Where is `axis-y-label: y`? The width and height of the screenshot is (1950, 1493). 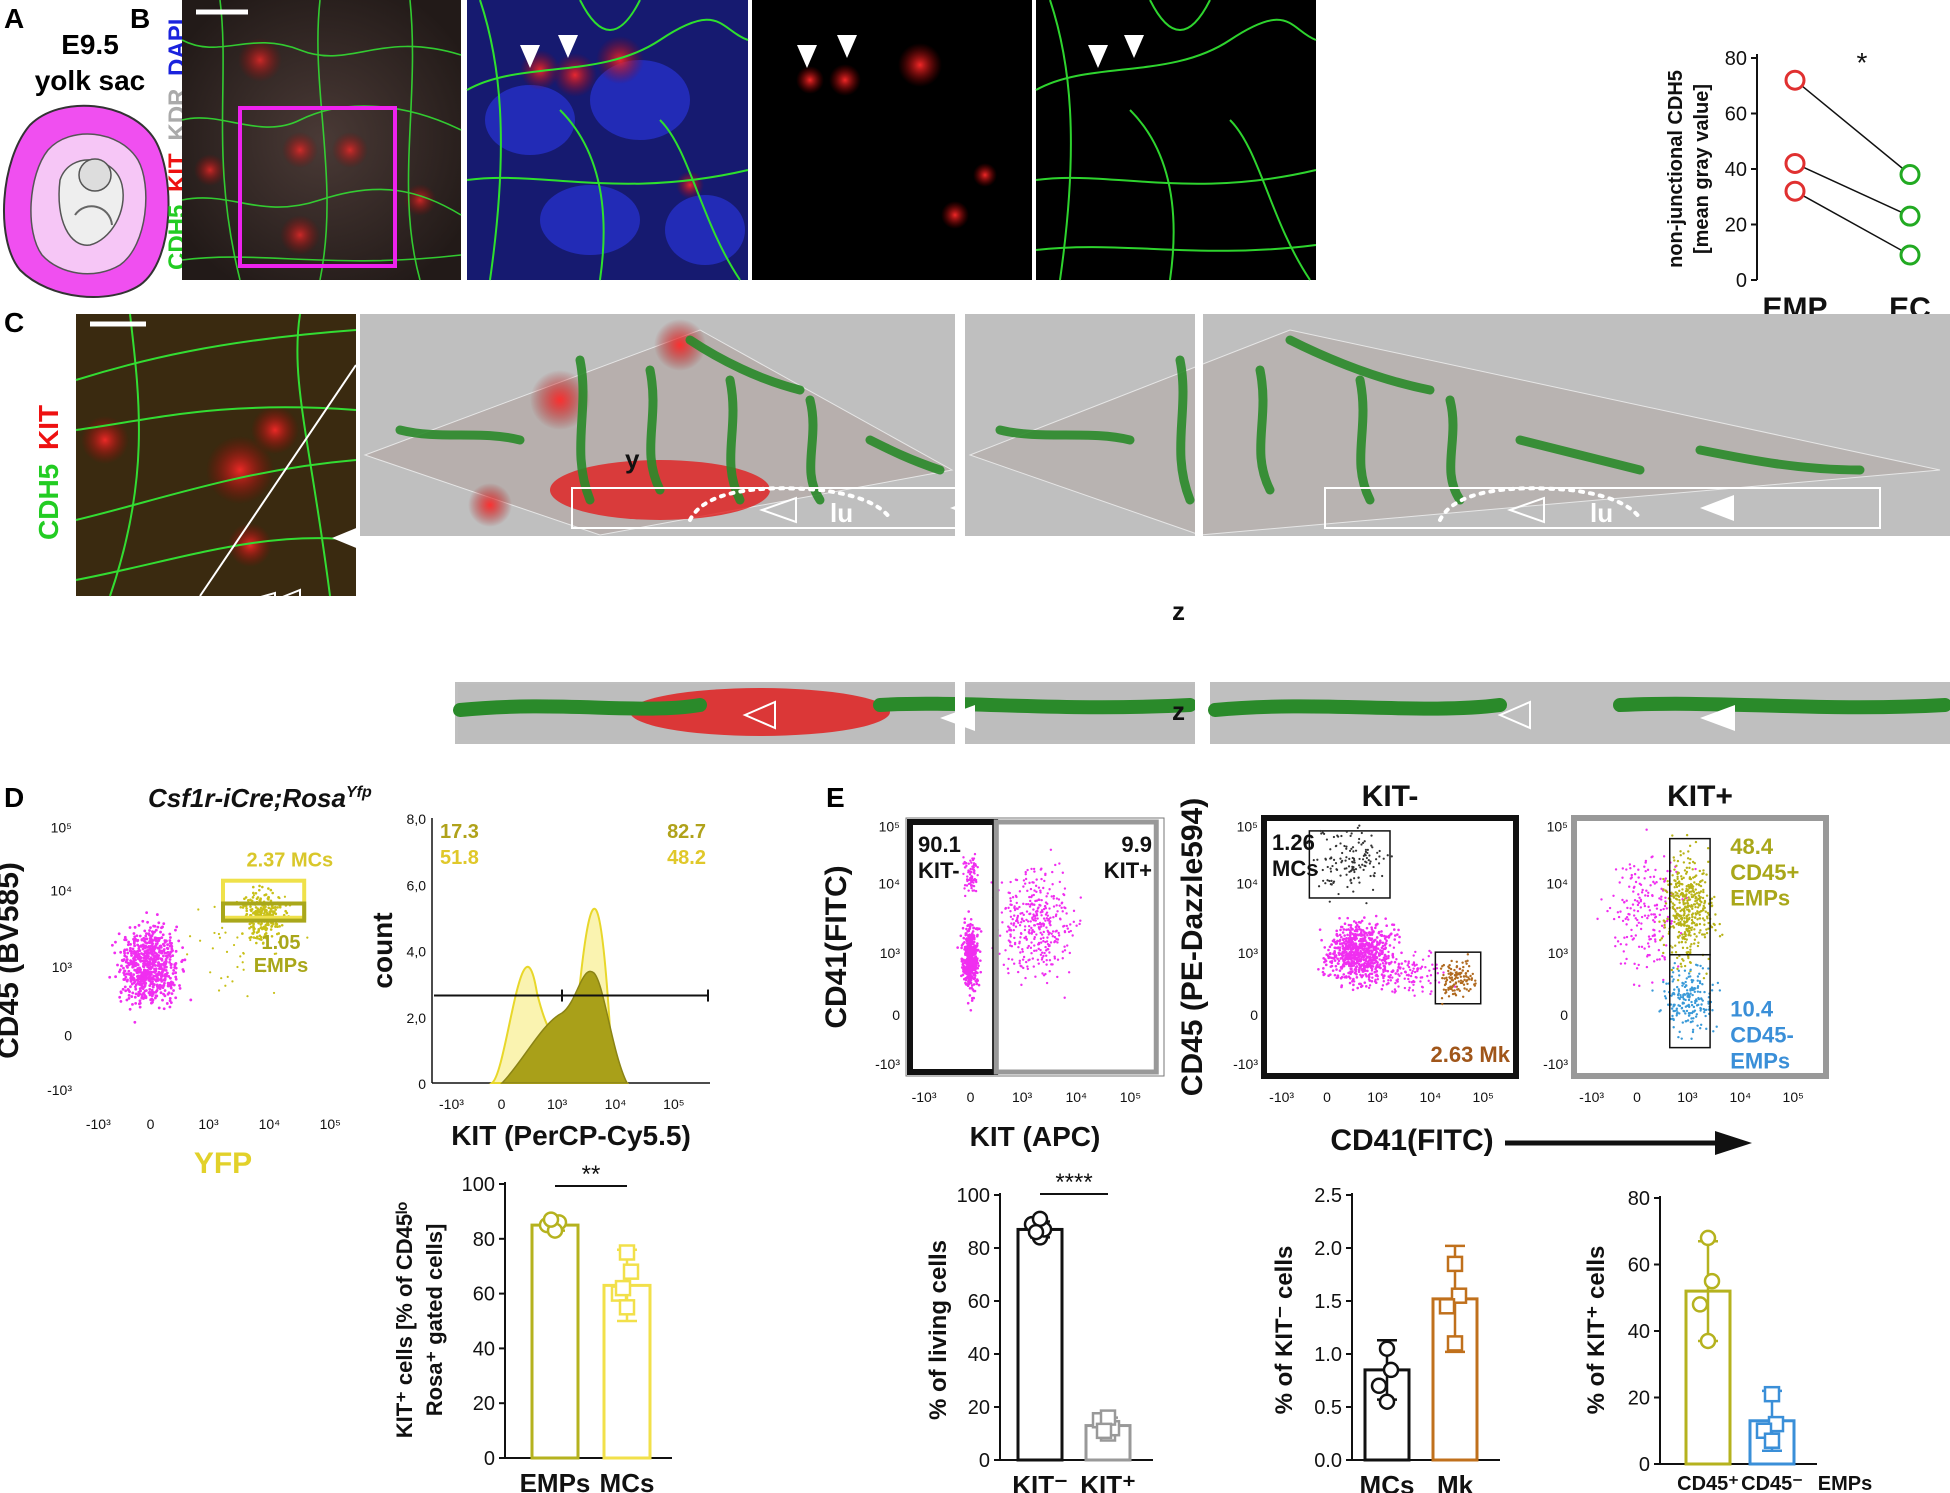 axis-y-label: y is located at coordinates (632, 459).